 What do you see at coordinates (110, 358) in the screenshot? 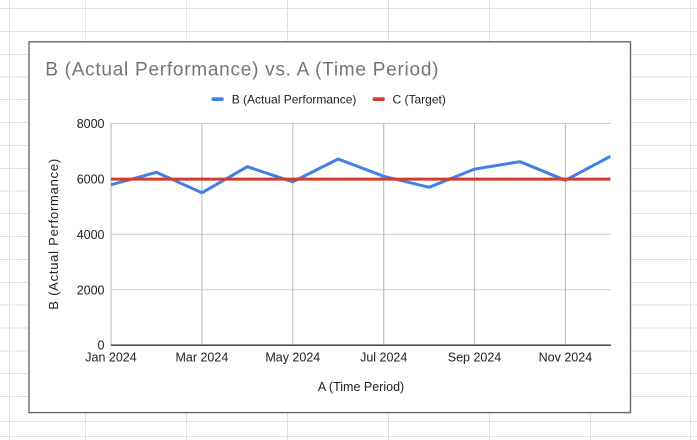
I see `svg-text: Jan 2024` at bounding box center [110, 358].